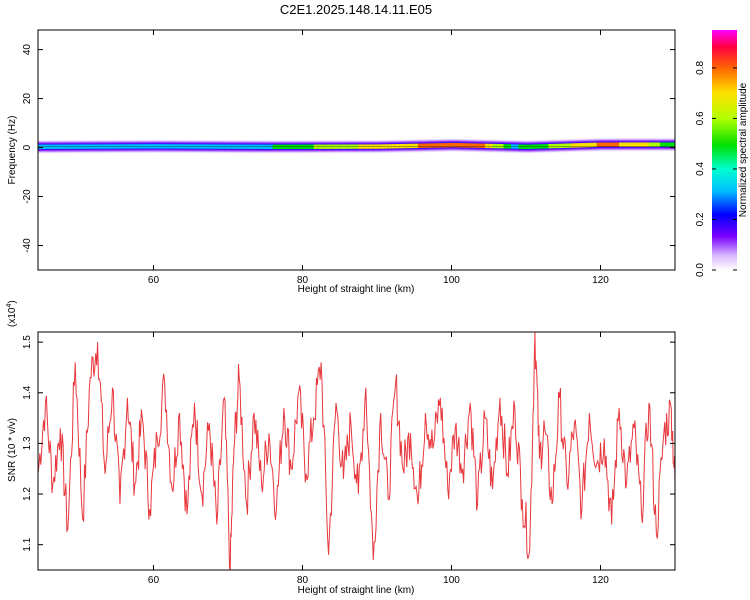  Describe the element at coordinates (451, 280) in the screenshot. I see `spectrogram-x-tick-label: 100` at that location.